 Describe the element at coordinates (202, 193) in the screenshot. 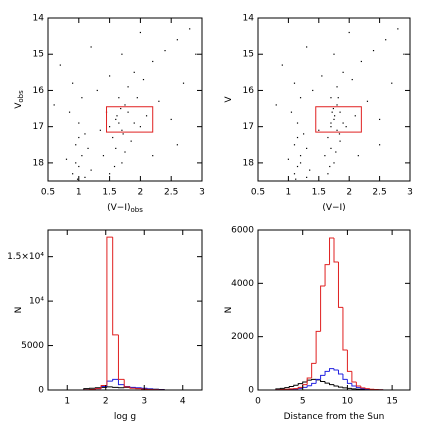

I see `x-tick-label: 3` at that location.